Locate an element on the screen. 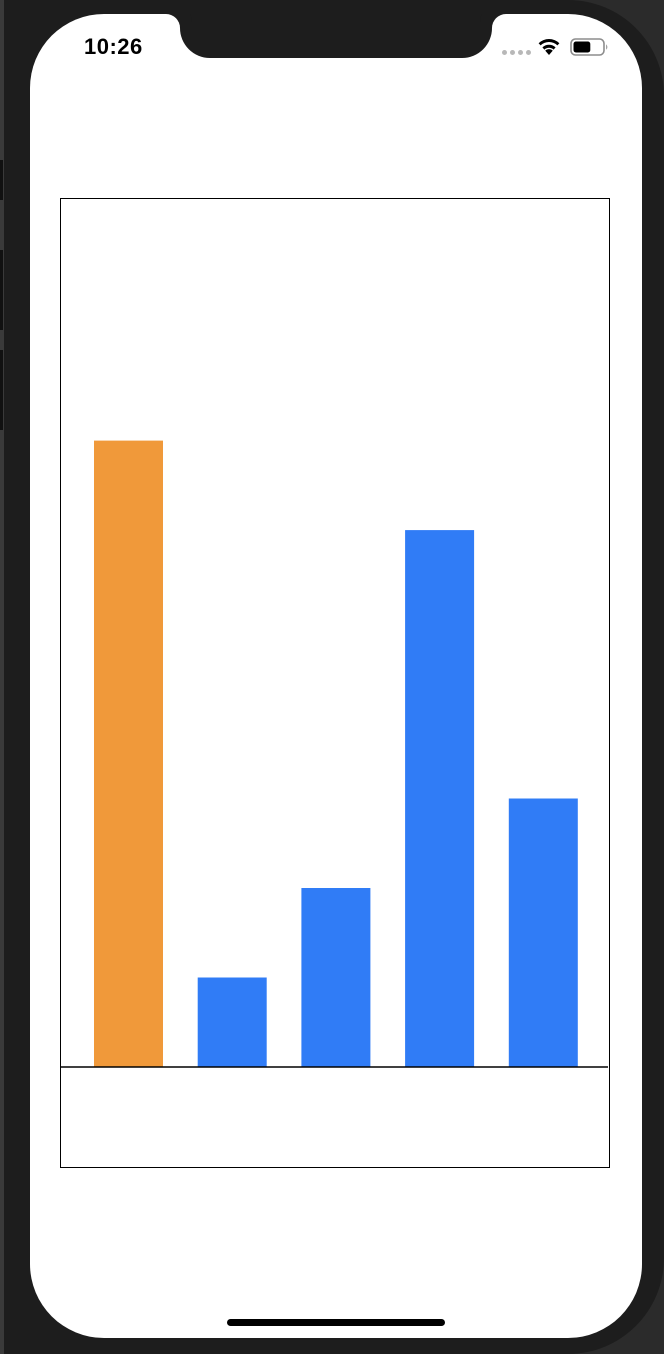  battery-icon is located at coordinates (589, 47).